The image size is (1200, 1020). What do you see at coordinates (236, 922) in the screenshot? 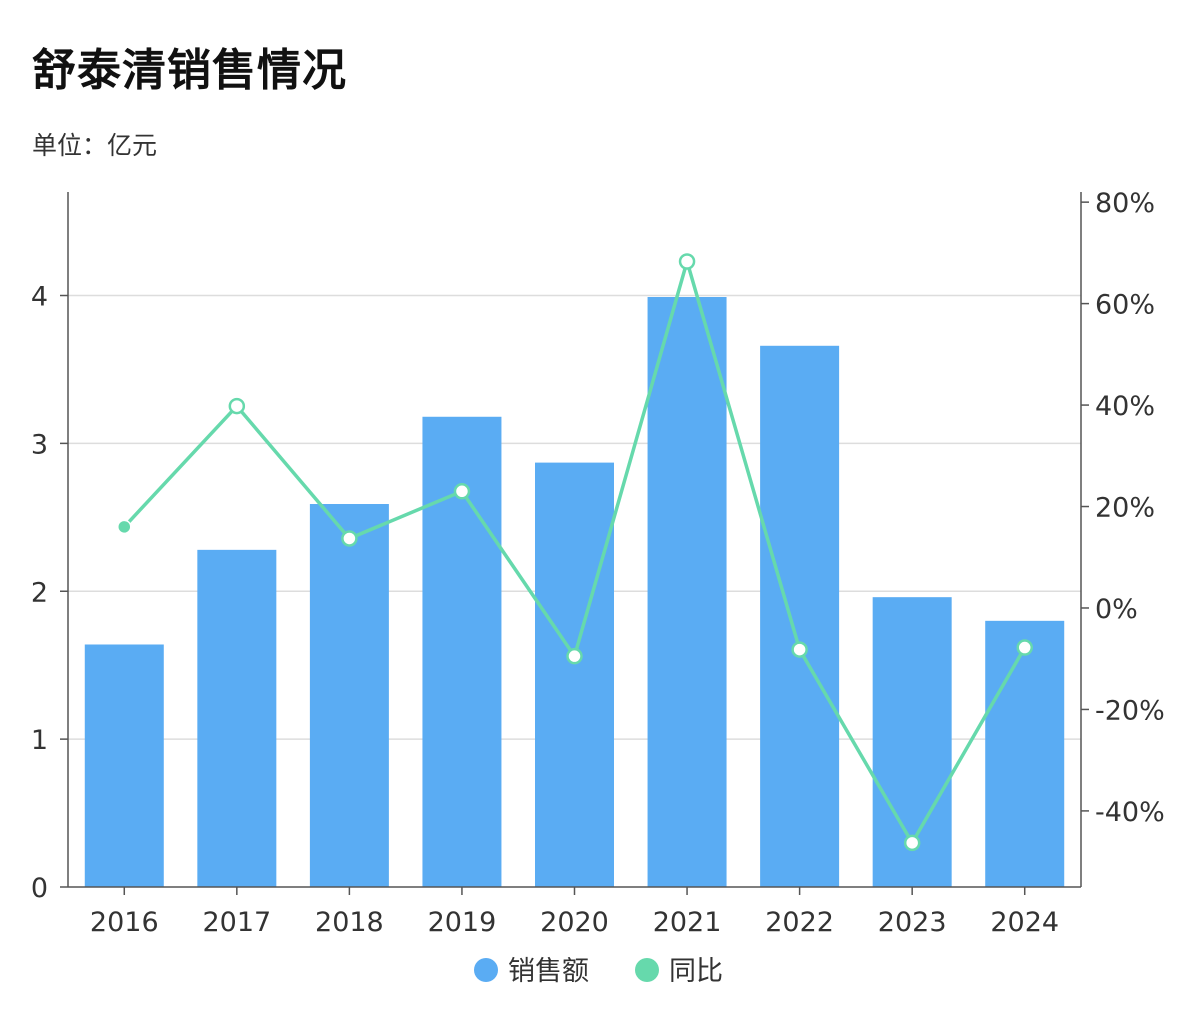
I see `x-tick-label: 2017` at bounding box center [236, 922].